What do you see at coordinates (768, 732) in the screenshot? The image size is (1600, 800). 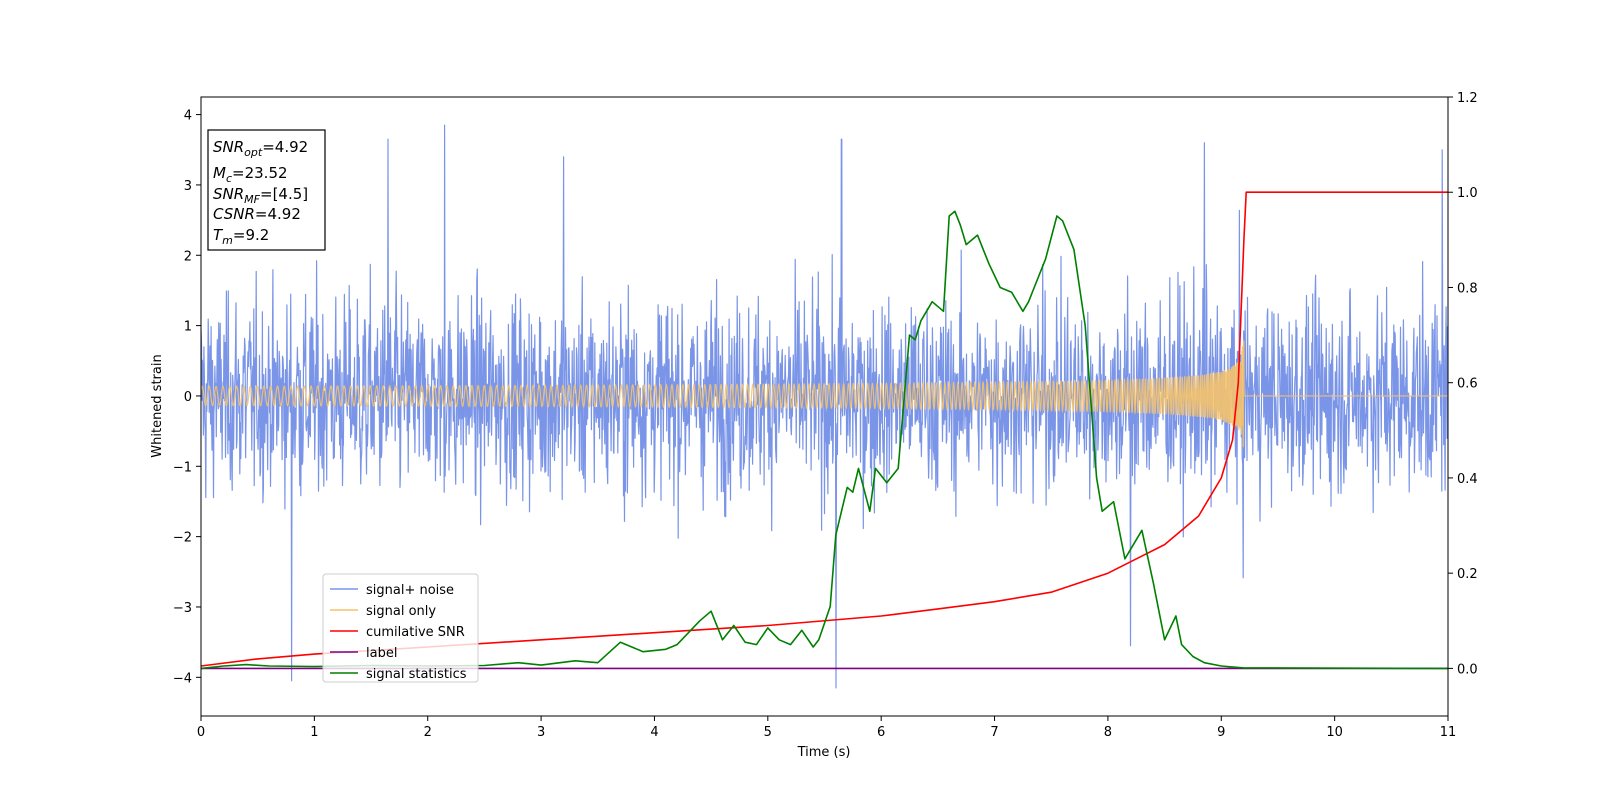 I see `x-tick-label: 5` at bounding box center [768, 732].